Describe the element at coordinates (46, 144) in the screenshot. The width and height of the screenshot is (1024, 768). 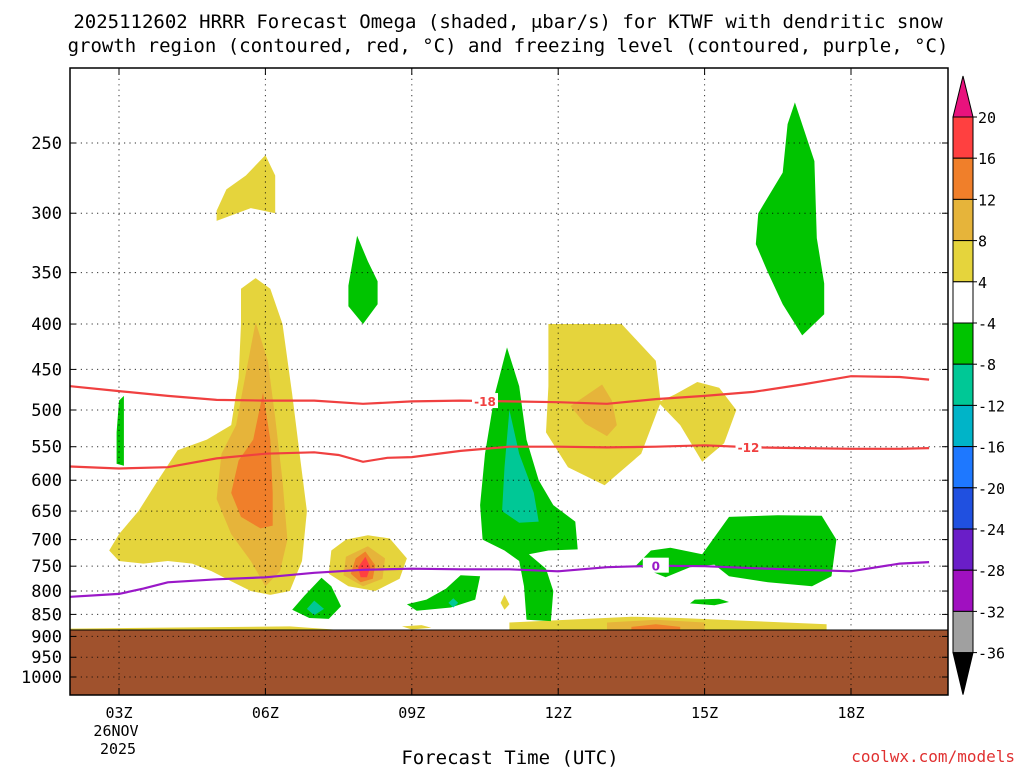
I see `y-tick-label: 250` at that location.